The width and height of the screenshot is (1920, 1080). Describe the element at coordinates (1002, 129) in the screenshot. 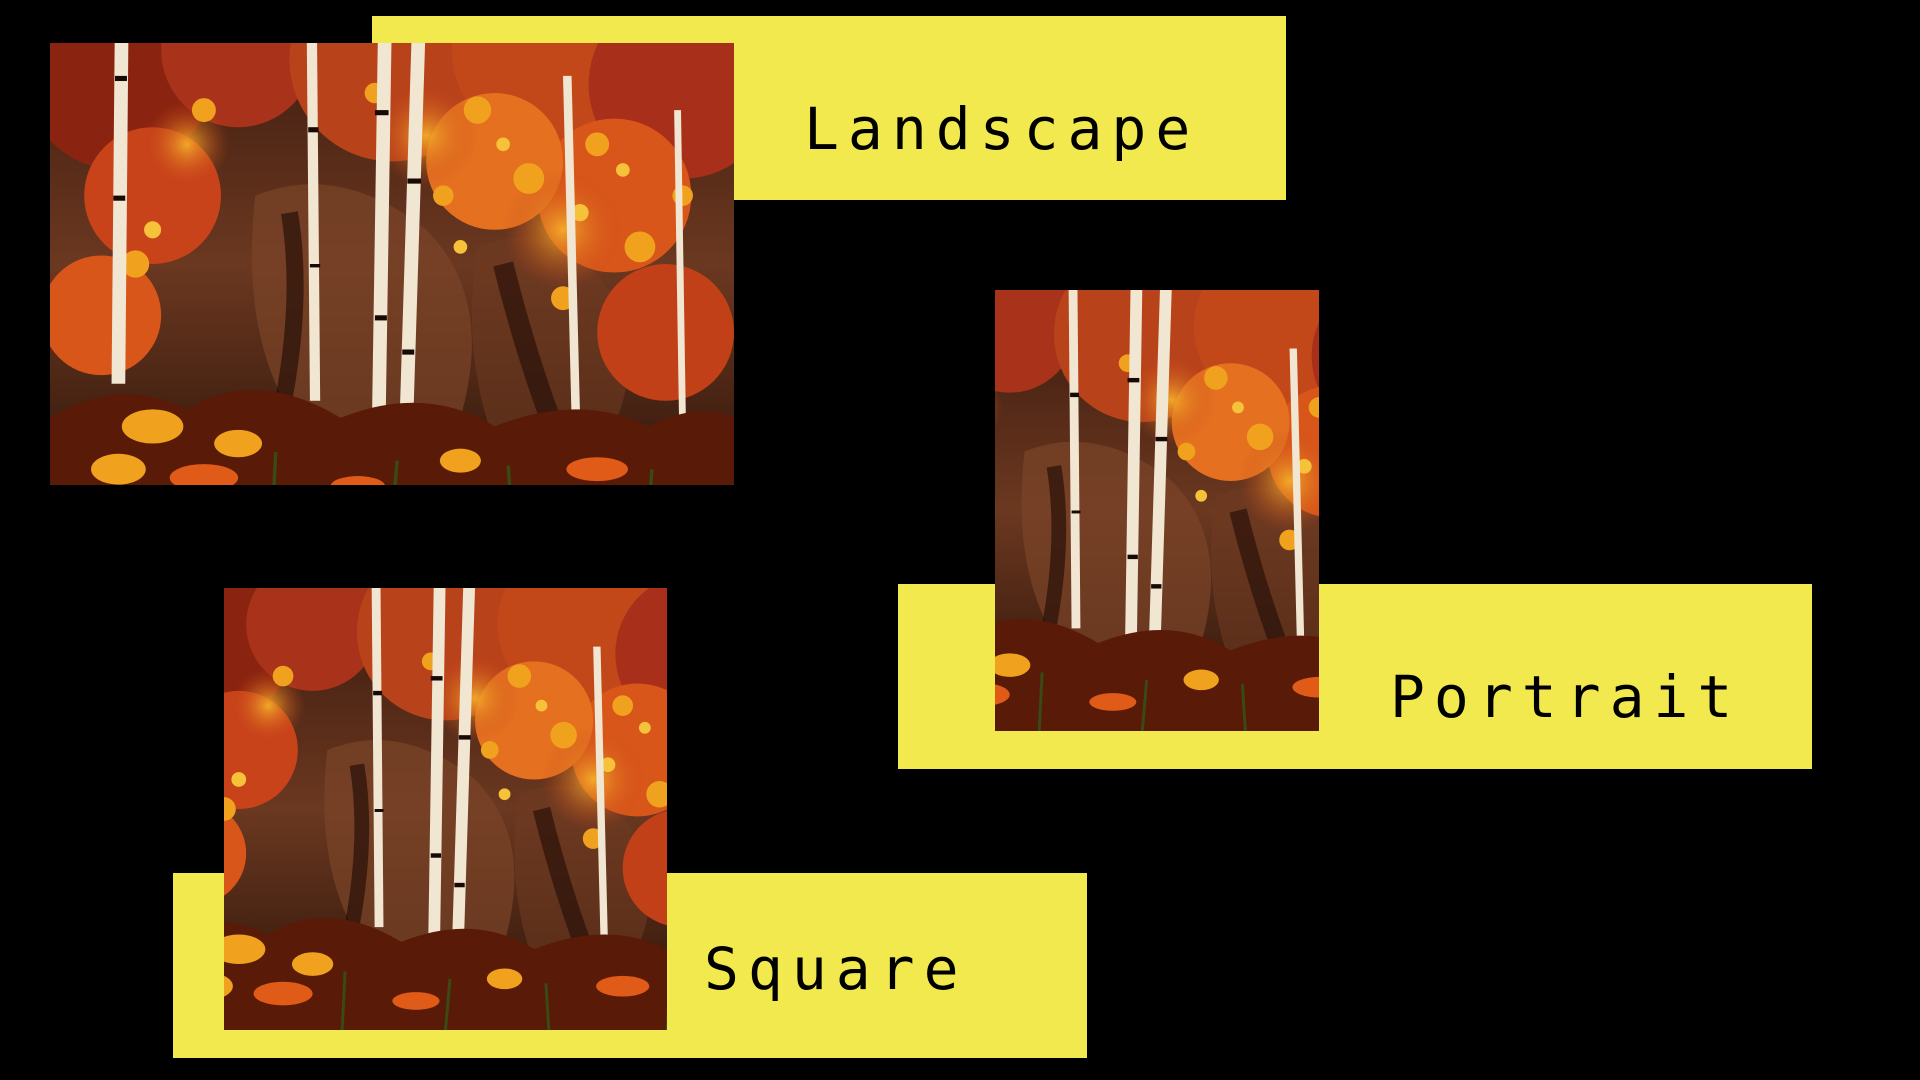

I see `landscape-label: Landscape` at that location.